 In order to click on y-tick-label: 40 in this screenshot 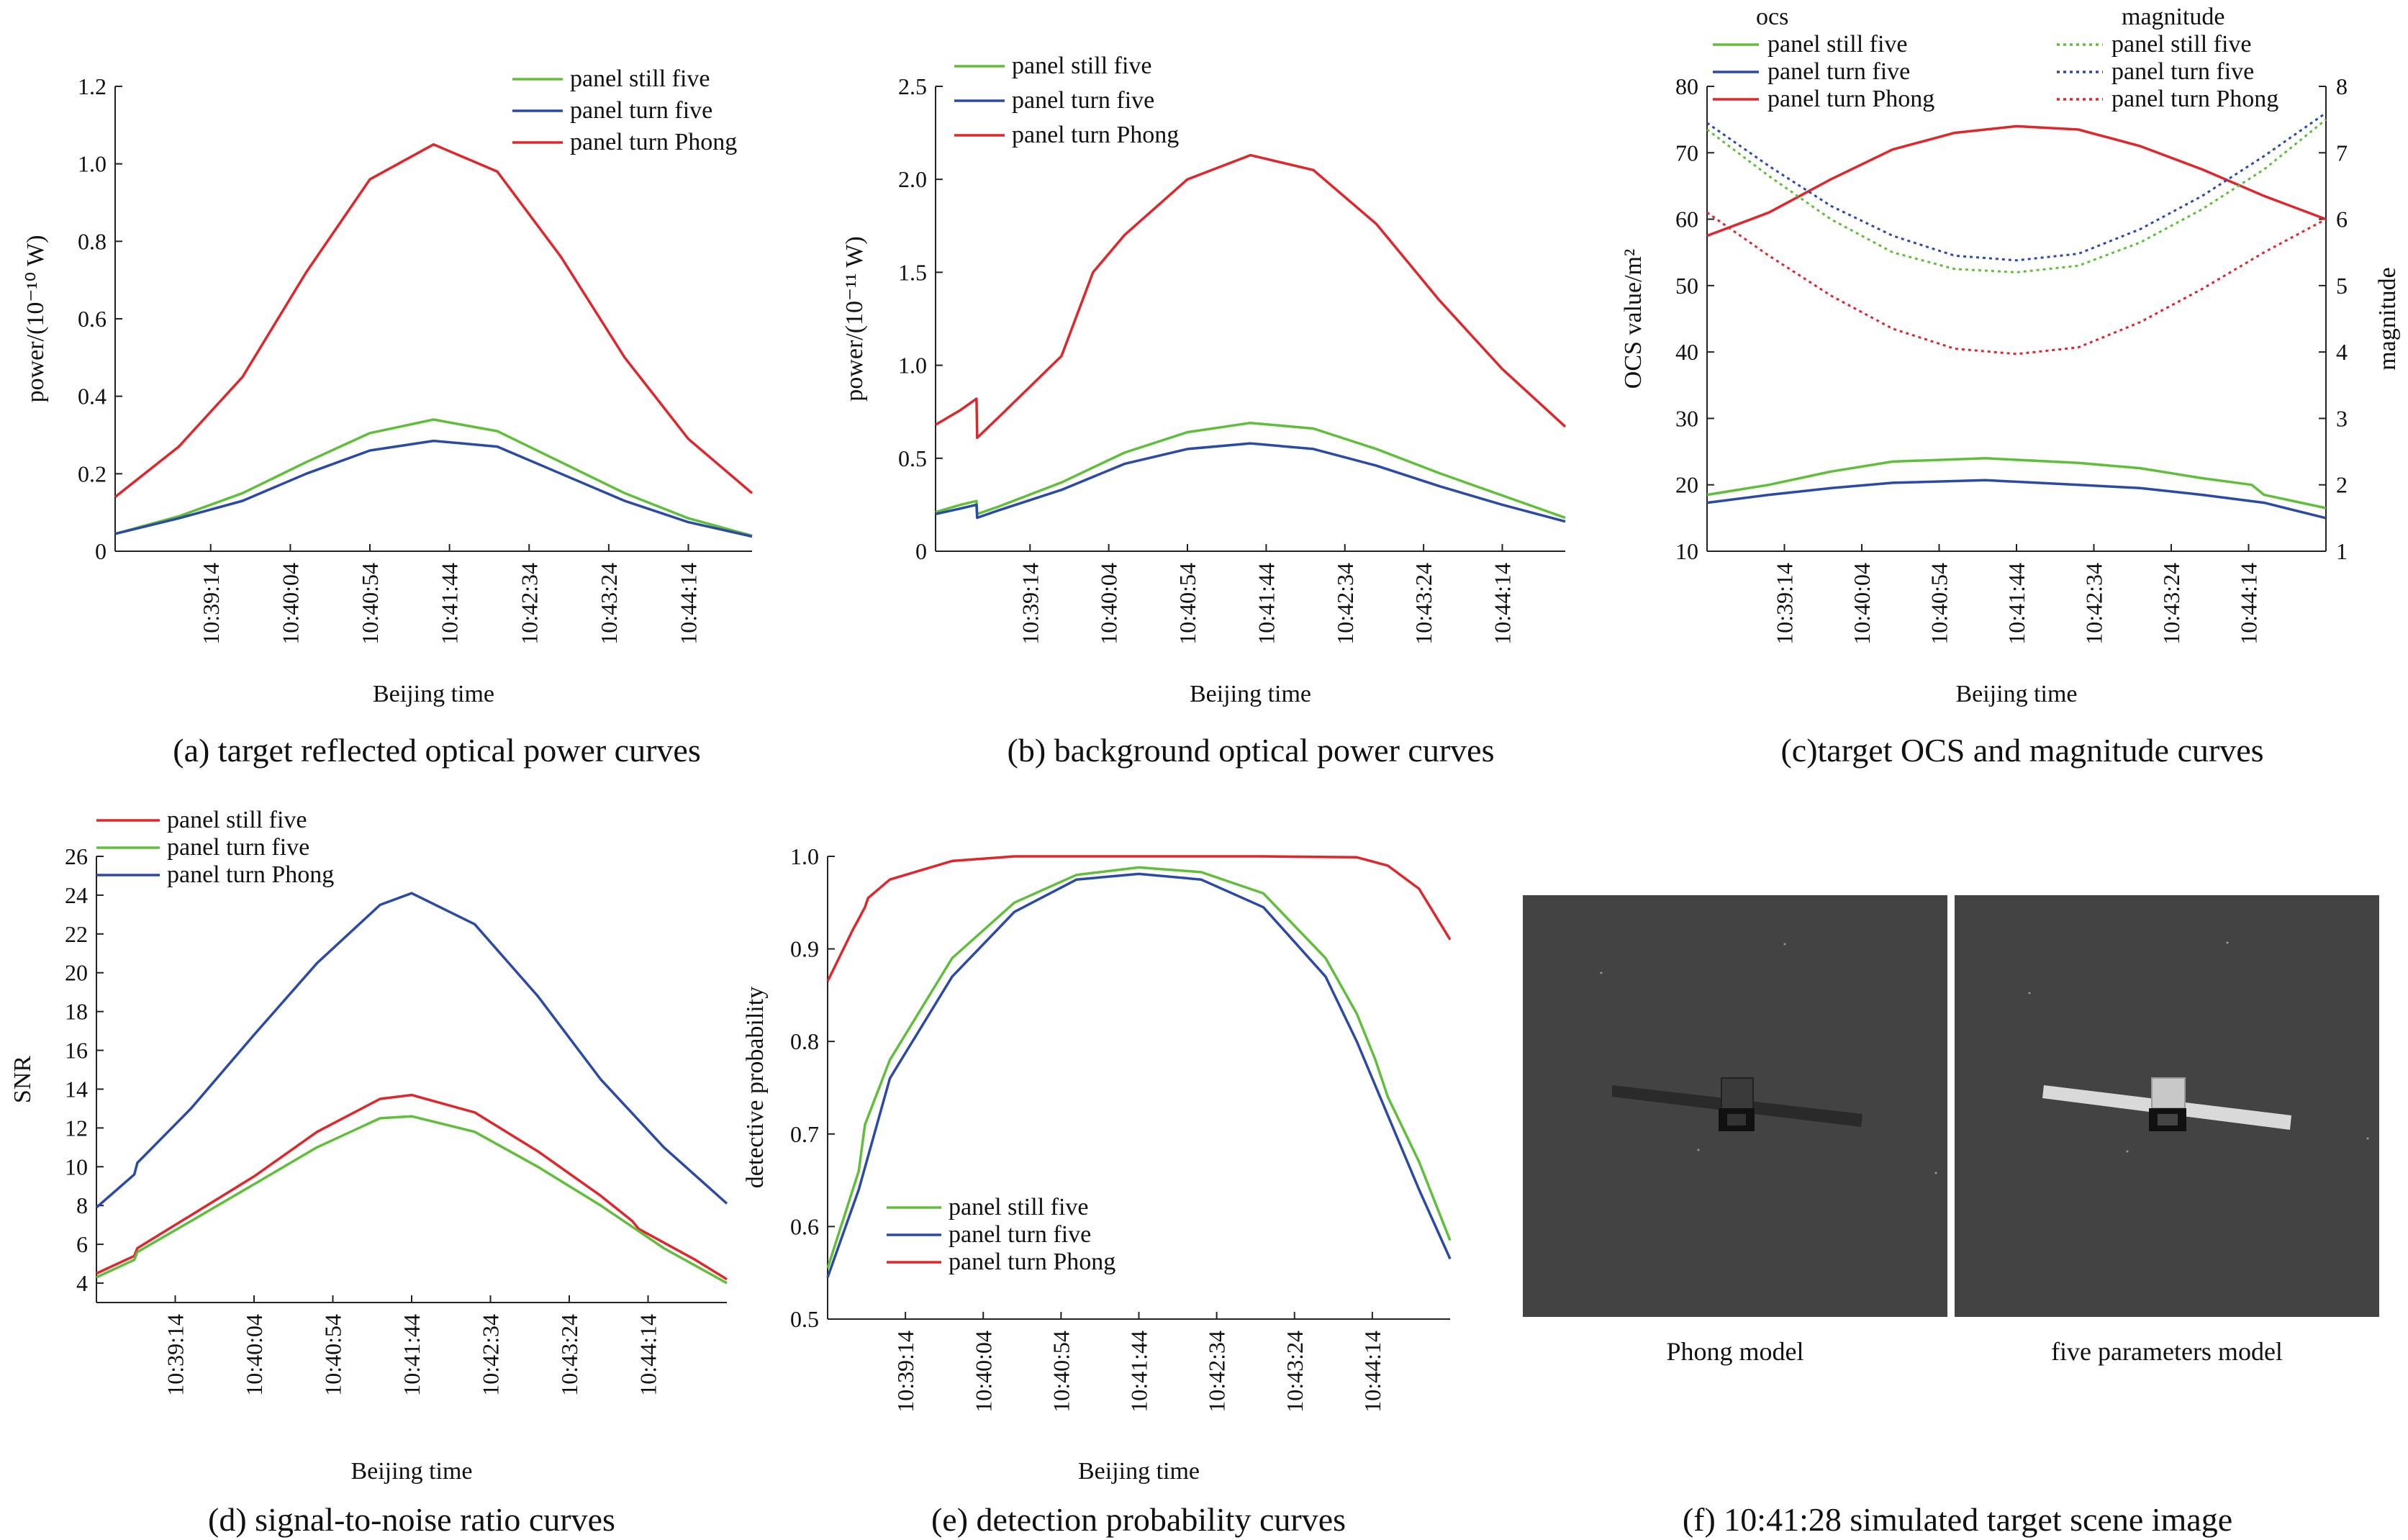, I will do `click(1686, 352)`.